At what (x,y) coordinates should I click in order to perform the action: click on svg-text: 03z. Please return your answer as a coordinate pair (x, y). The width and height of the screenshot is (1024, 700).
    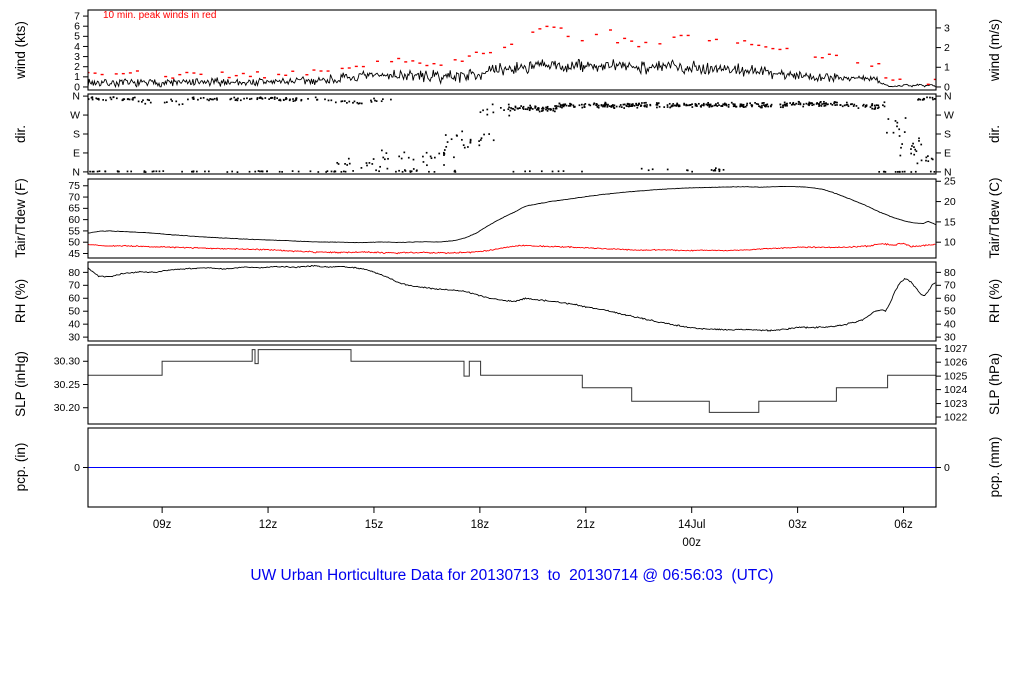
    Looking at the image, I should click on (797, 525).